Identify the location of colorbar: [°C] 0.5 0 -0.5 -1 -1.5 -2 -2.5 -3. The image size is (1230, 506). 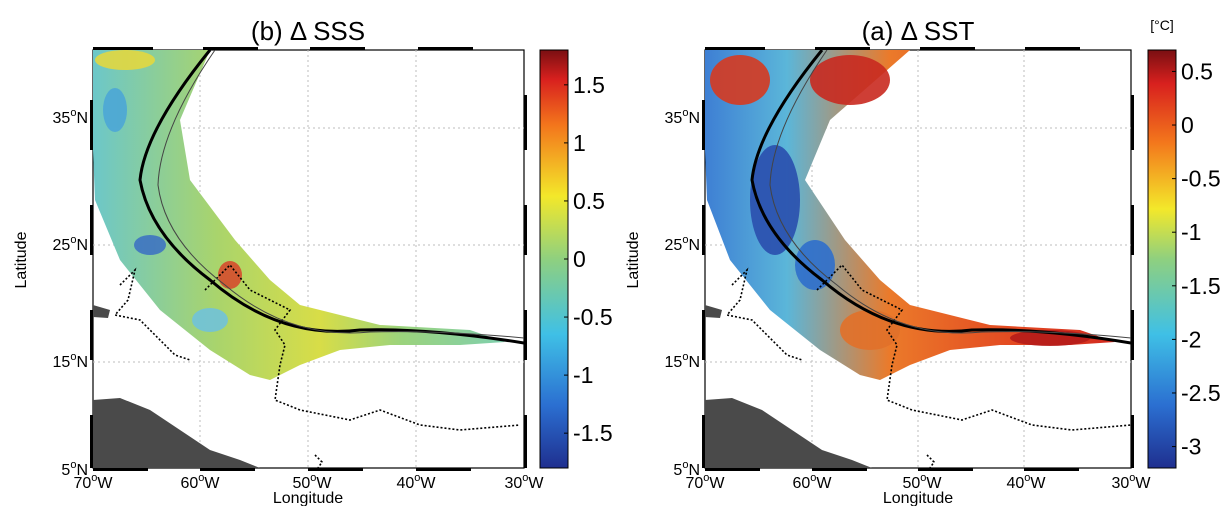
(1184, 243).